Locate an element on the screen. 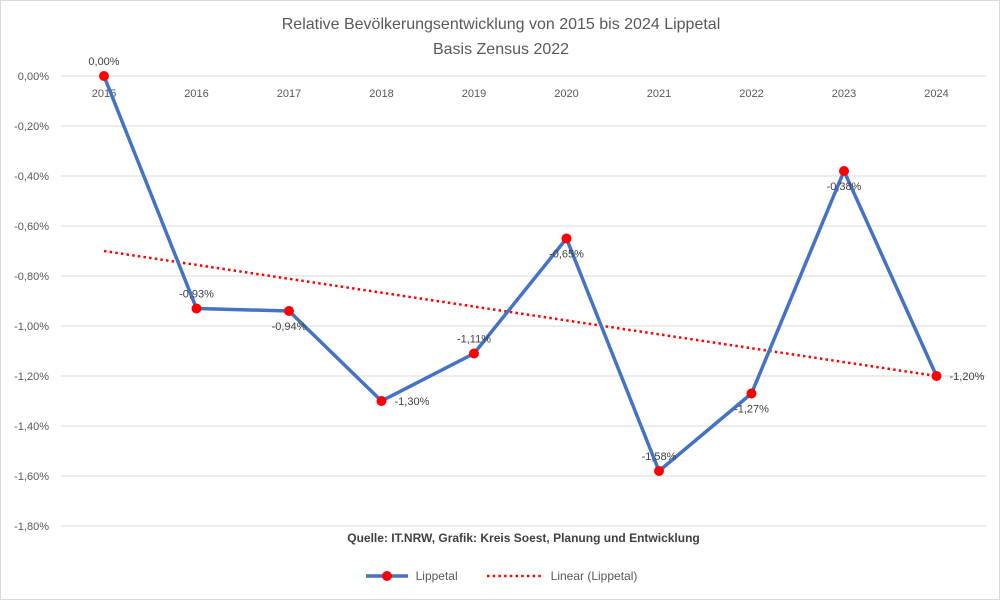 Image resolution: width=1000 pixels, height=601 pixels. data-label: -0,94% is located at coordinates (289, 327).